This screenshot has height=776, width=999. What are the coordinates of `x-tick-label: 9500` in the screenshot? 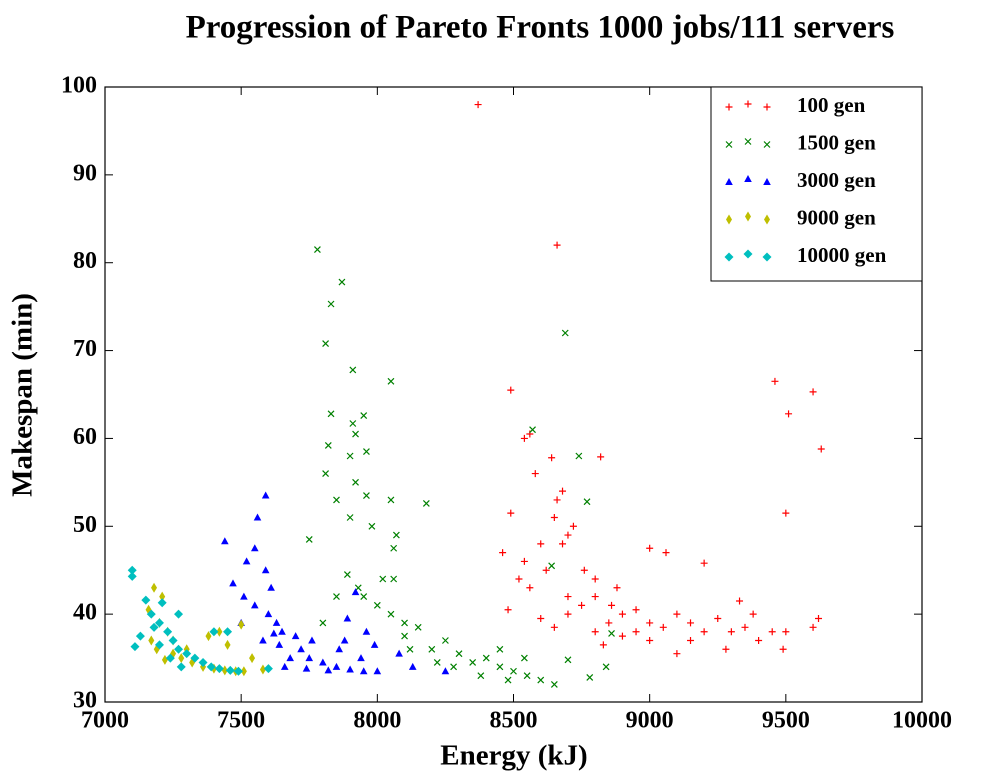 It's located at (786, 721).